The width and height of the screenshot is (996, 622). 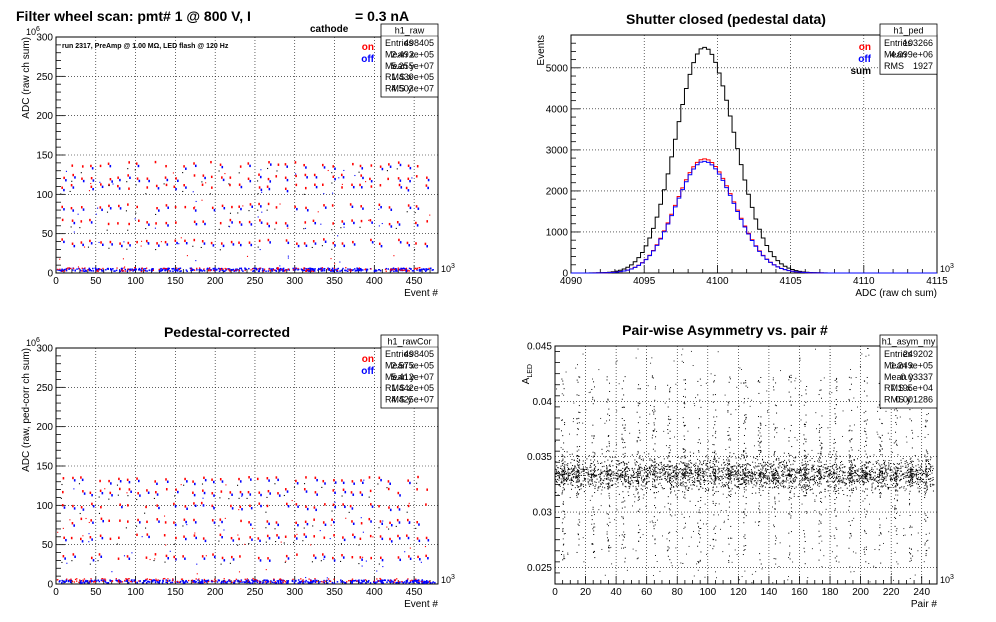 What do you see at coordinates (543, 513) in the screenshot?
I see `y-tick-label: 0.03` at bounding box center [543, 513].